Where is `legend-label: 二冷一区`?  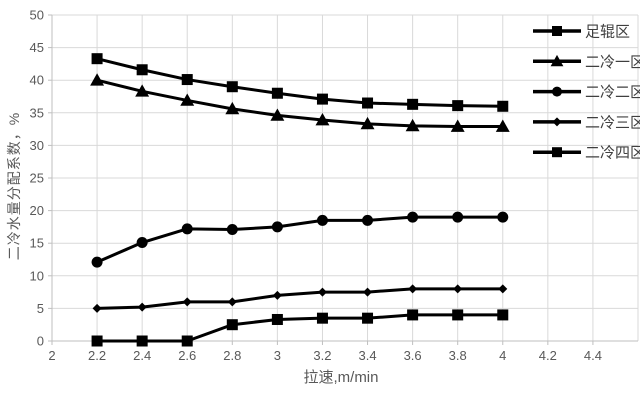 legend-label: 二冷一区 is located at coordinates (612, 62).